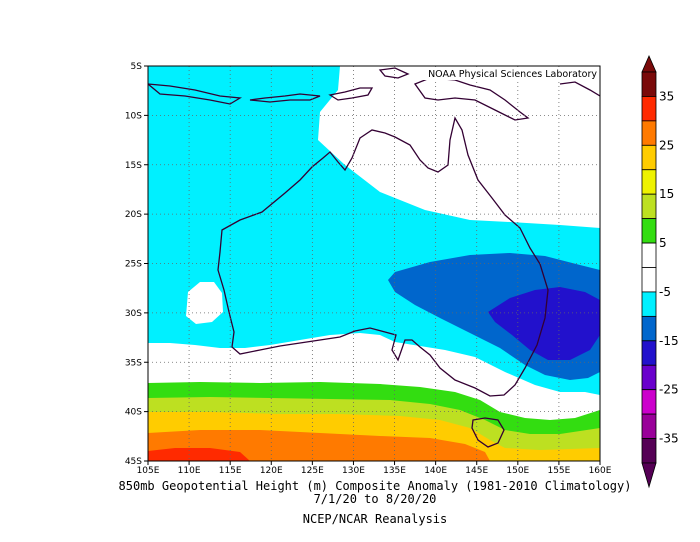  I want to click on lat-tick-label: 40S, so click(133, 413).